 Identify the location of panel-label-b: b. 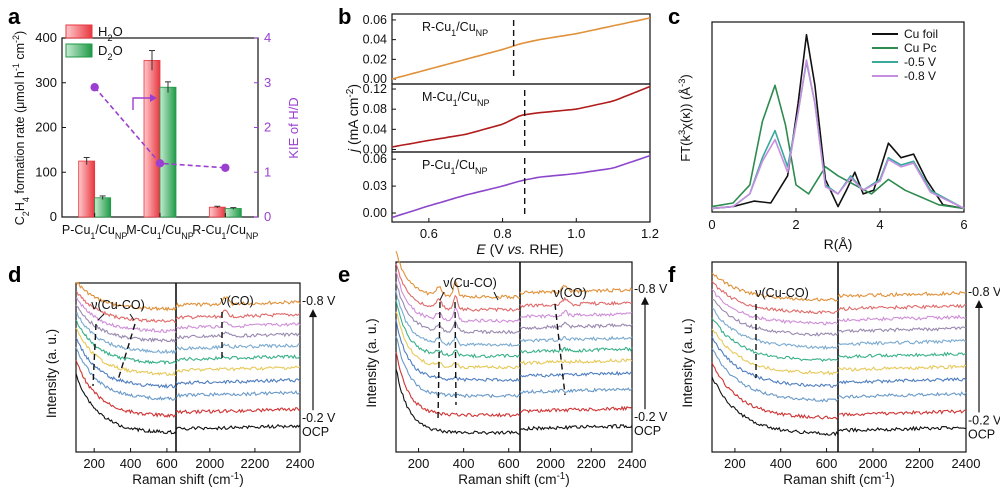
(344, 16).